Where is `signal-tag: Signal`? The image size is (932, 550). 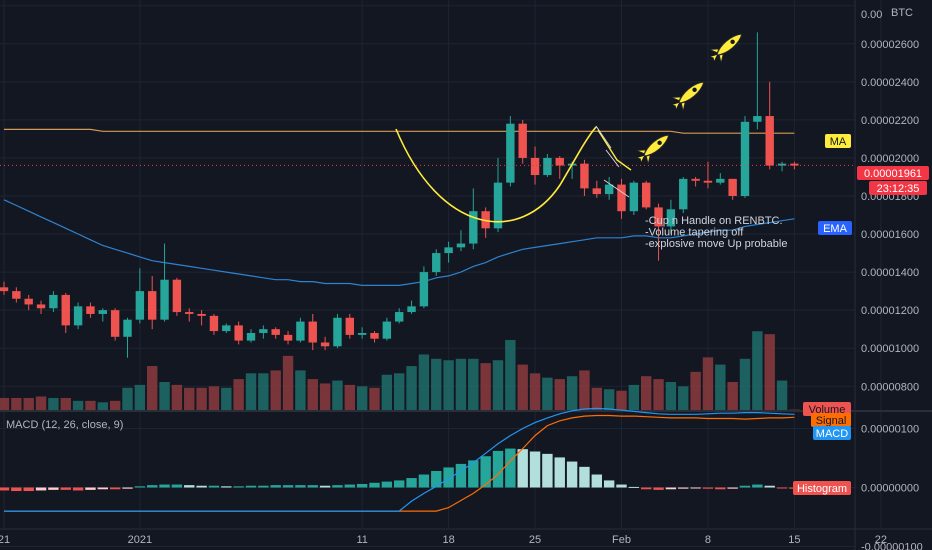 signal-tag: Signal is located at coordinates (831, 421).